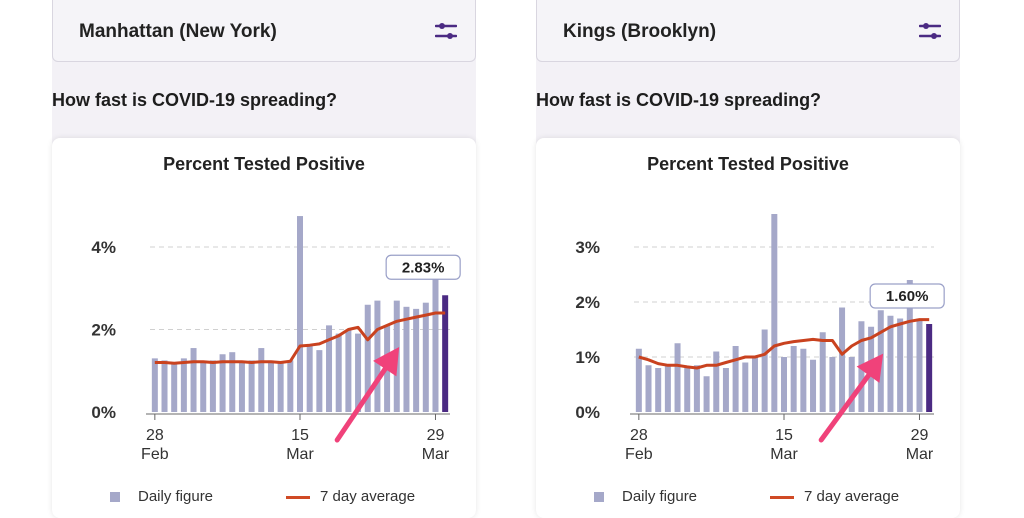 The image size is (1024, 518). Describe the element at coordinates (103, 412) in the screenshot. I see `y-tick-label: 0%` at that location.